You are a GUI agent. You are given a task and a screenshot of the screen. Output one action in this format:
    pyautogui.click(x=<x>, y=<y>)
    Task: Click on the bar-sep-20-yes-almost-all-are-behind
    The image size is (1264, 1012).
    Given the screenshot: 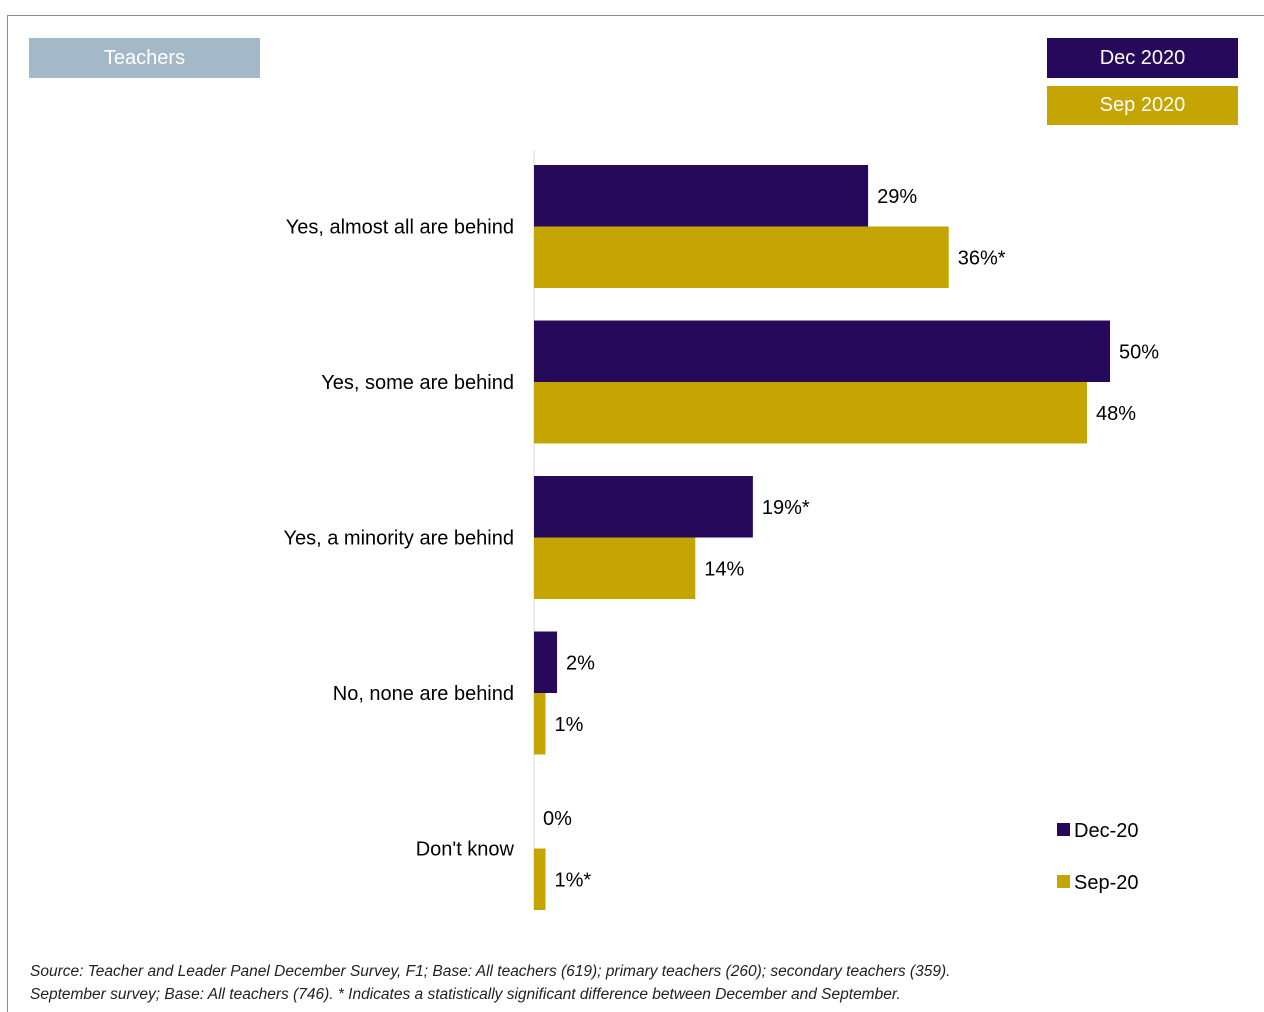 What is the action you would take?
    pyautogui.click(x=741, y=257)
    